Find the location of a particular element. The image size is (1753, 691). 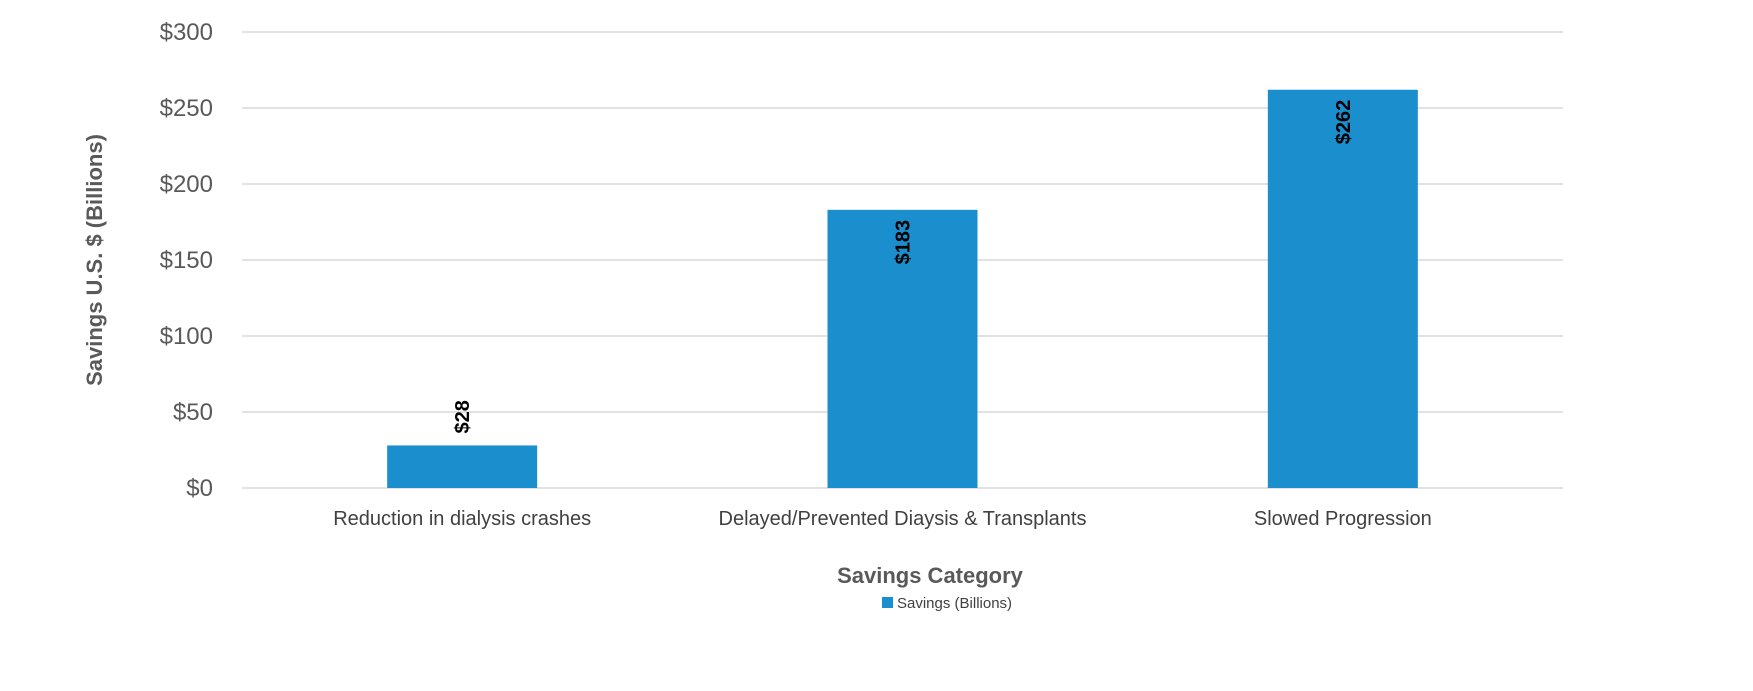

x-category-label: Reduction in dialysis crashes is located at coordinates (462, 519).